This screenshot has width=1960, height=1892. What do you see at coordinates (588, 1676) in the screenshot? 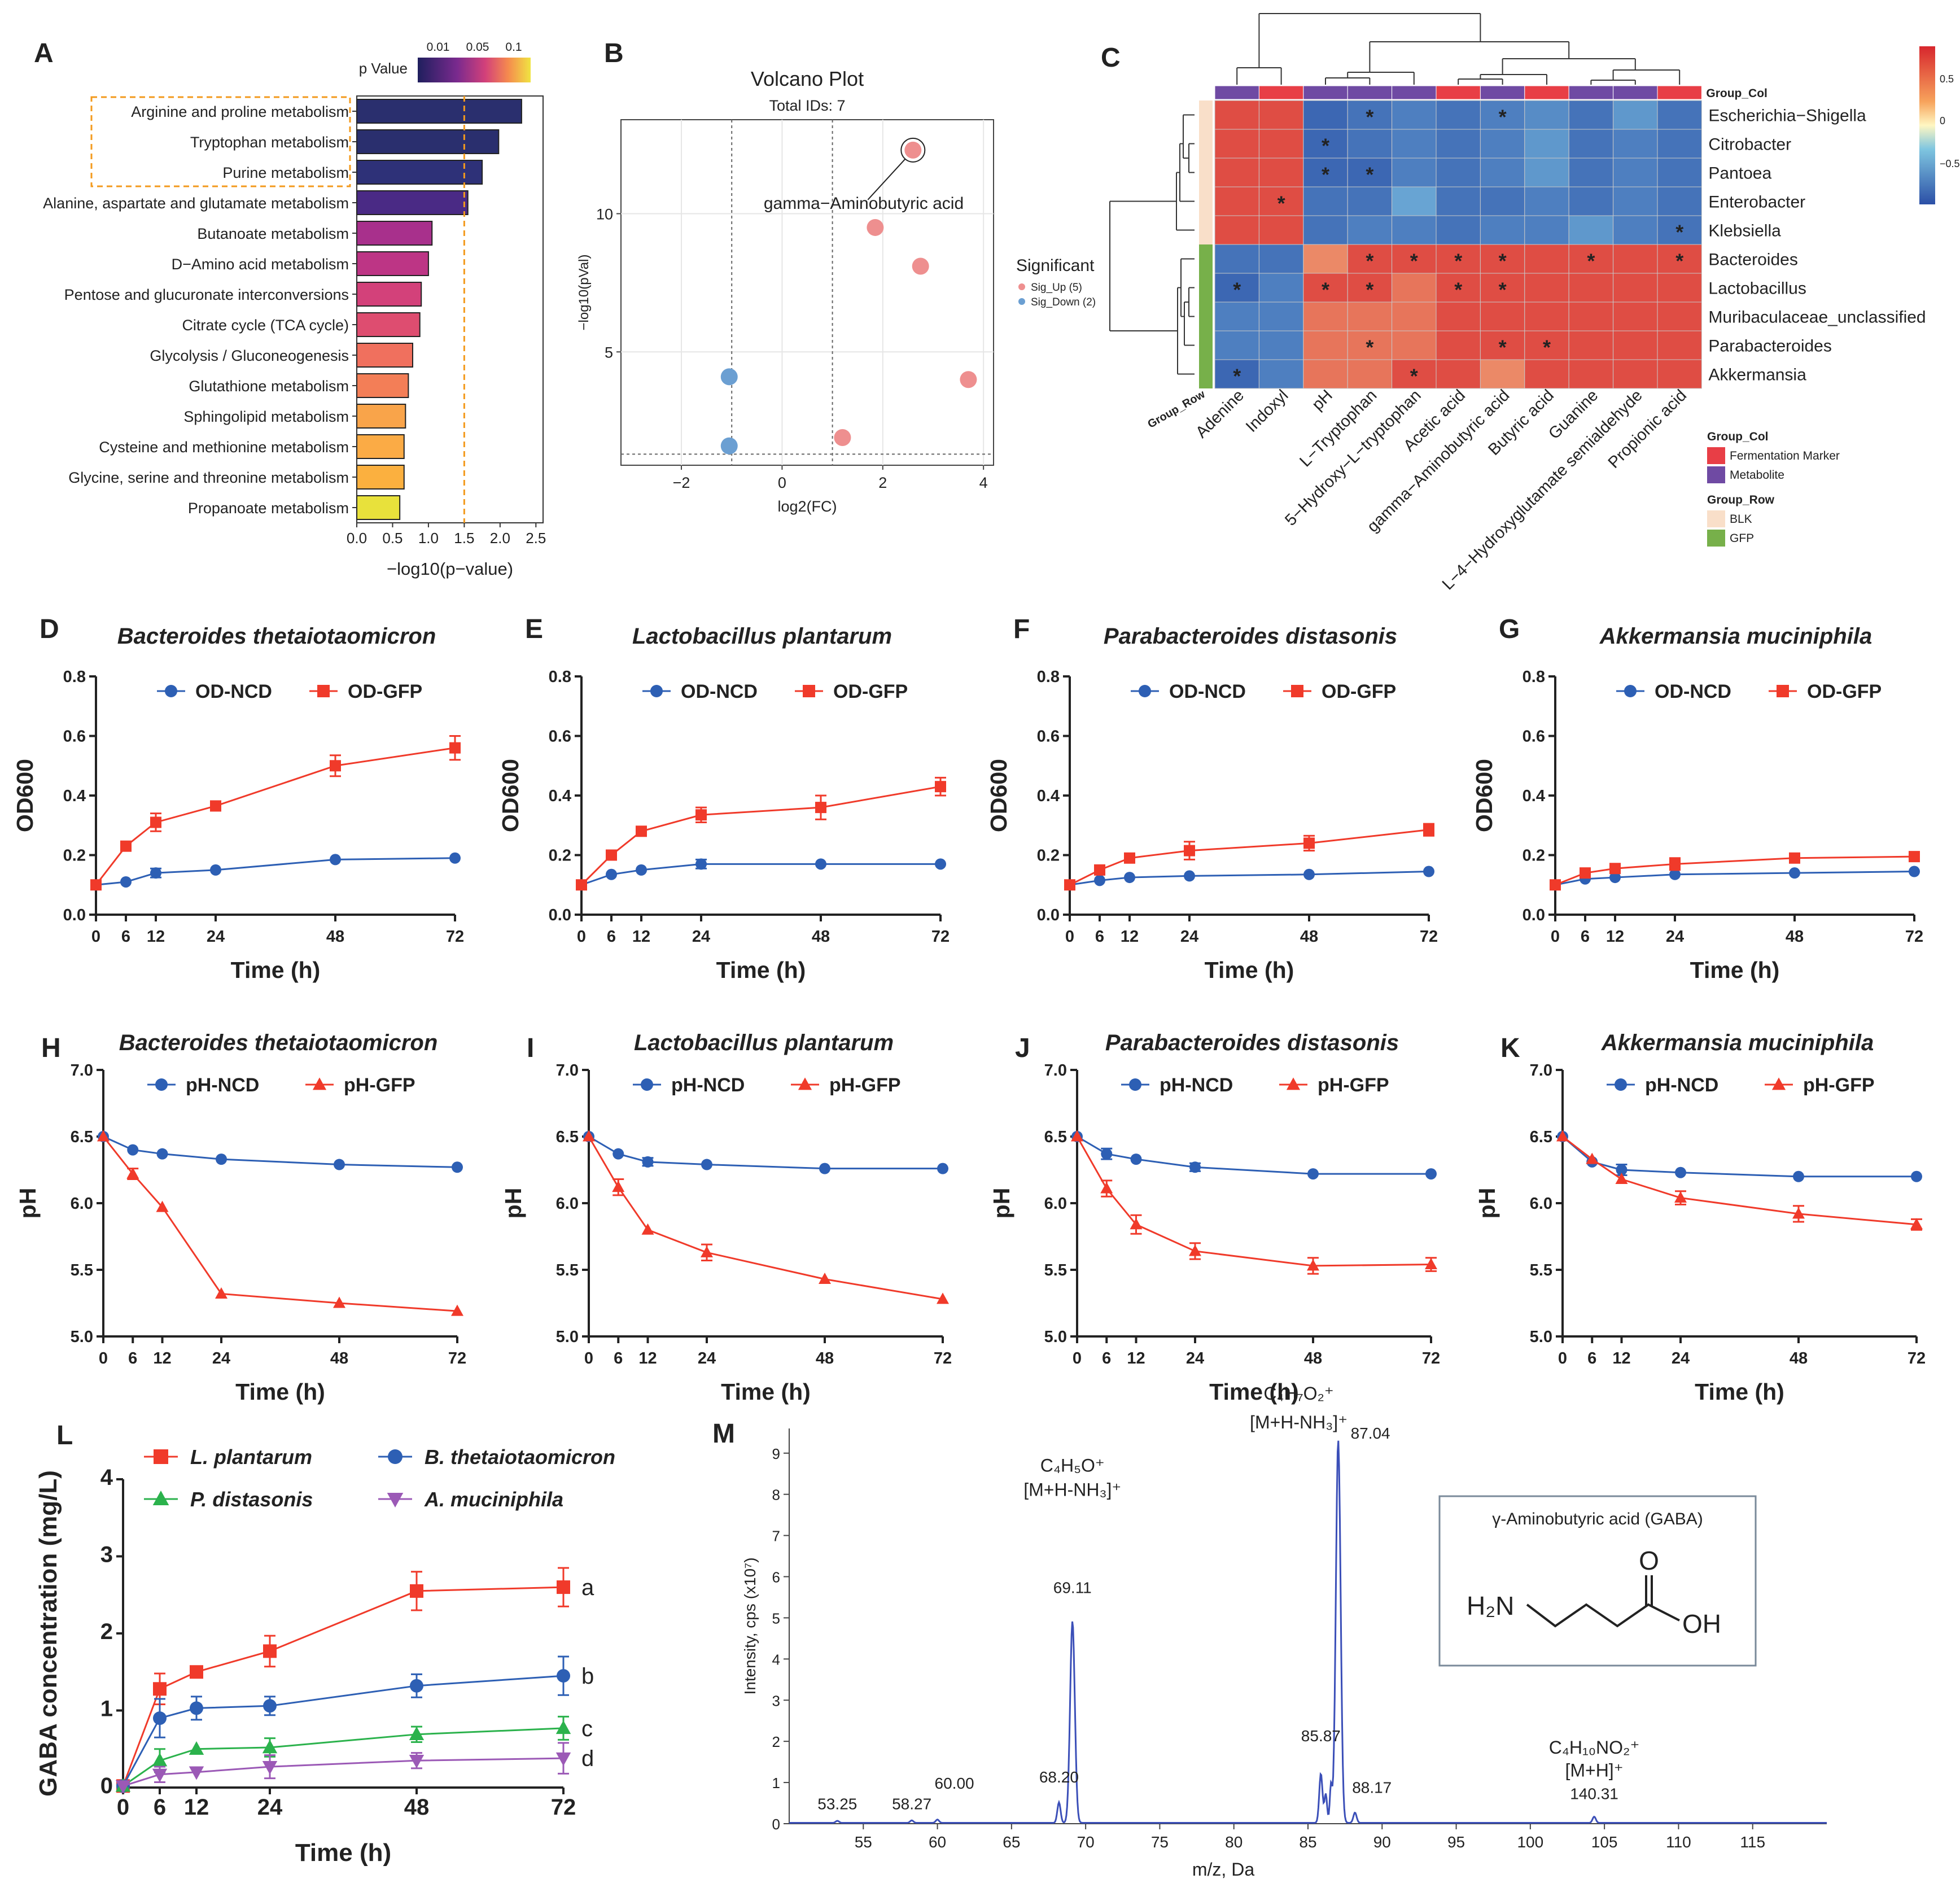
I see `significance-letter: b` at bounding box center [588, 1676].